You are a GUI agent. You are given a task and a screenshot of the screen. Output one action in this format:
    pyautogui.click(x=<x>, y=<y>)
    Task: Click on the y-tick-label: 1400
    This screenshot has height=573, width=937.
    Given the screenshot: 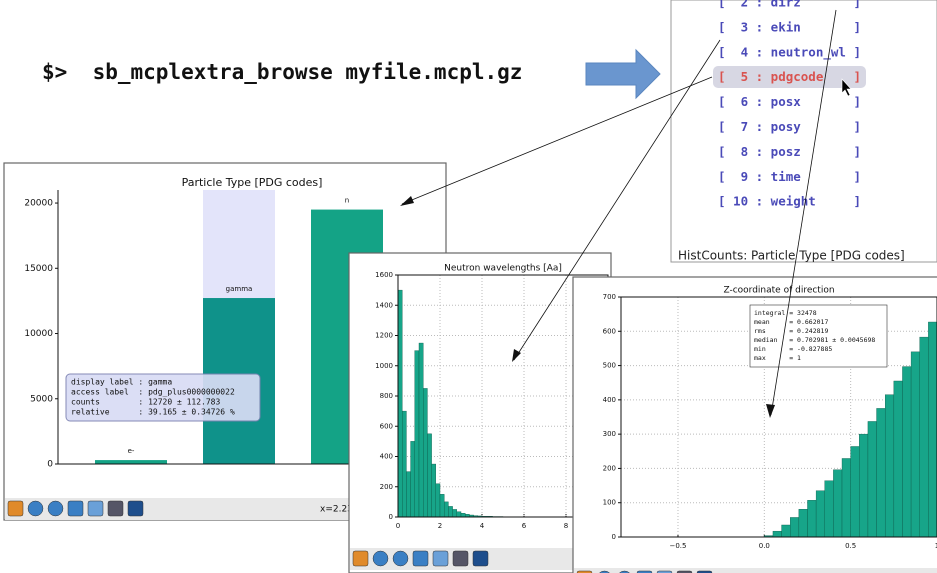 What is the action you would take?
    pyautogui.click(x=384, y=305)
    